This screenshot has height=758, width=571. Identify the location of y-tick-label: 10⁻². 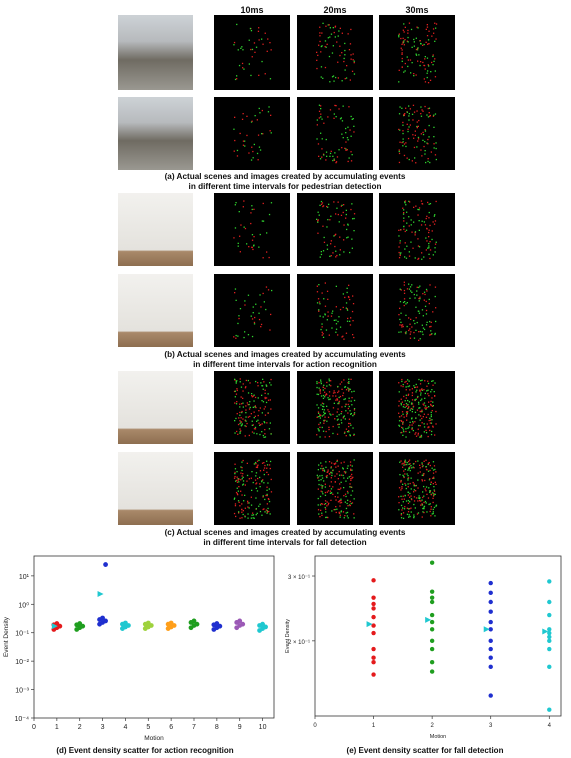
(22, 662).